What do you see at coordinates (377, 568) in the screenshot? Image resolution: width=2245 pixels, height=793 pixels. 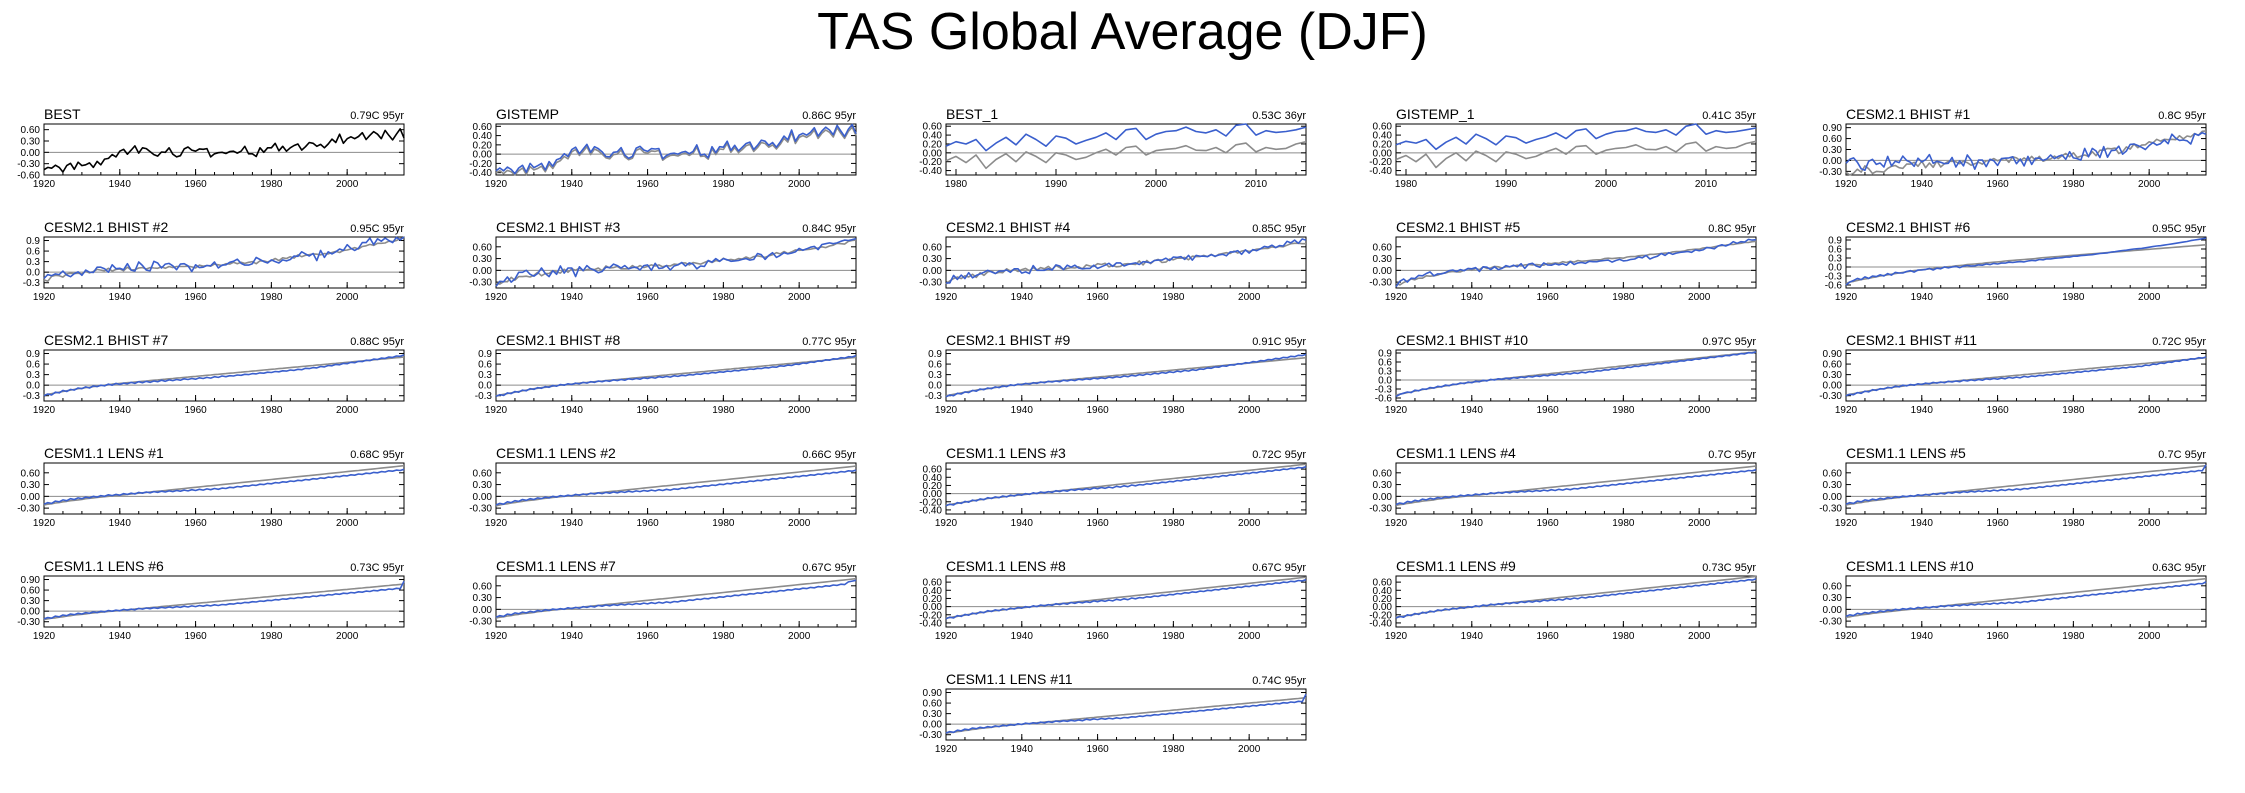 I see `trend-annotation: 0.73C 95yr` at bounding box center [377, 568].